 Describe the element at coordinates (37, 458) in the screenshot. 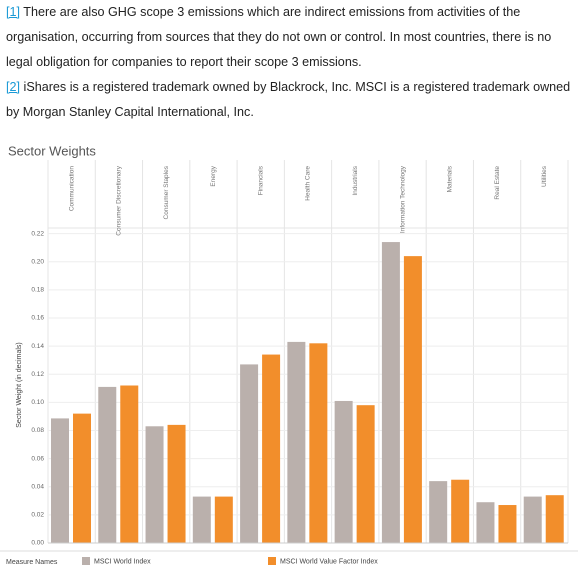

I see `y-tick-label: 0.06` at that location.